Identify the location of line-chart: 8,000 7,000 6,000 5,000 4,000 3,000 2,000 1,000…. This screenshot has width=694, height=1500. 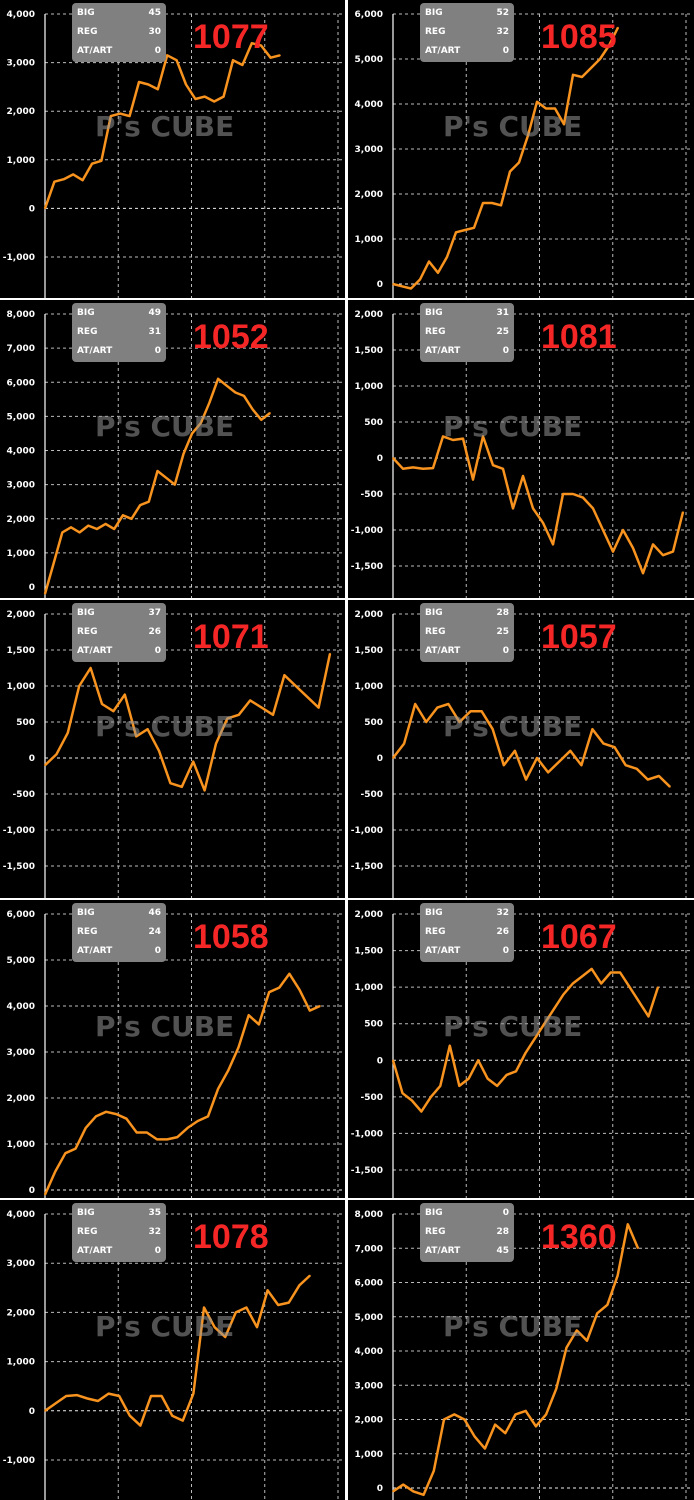
(174, 454).